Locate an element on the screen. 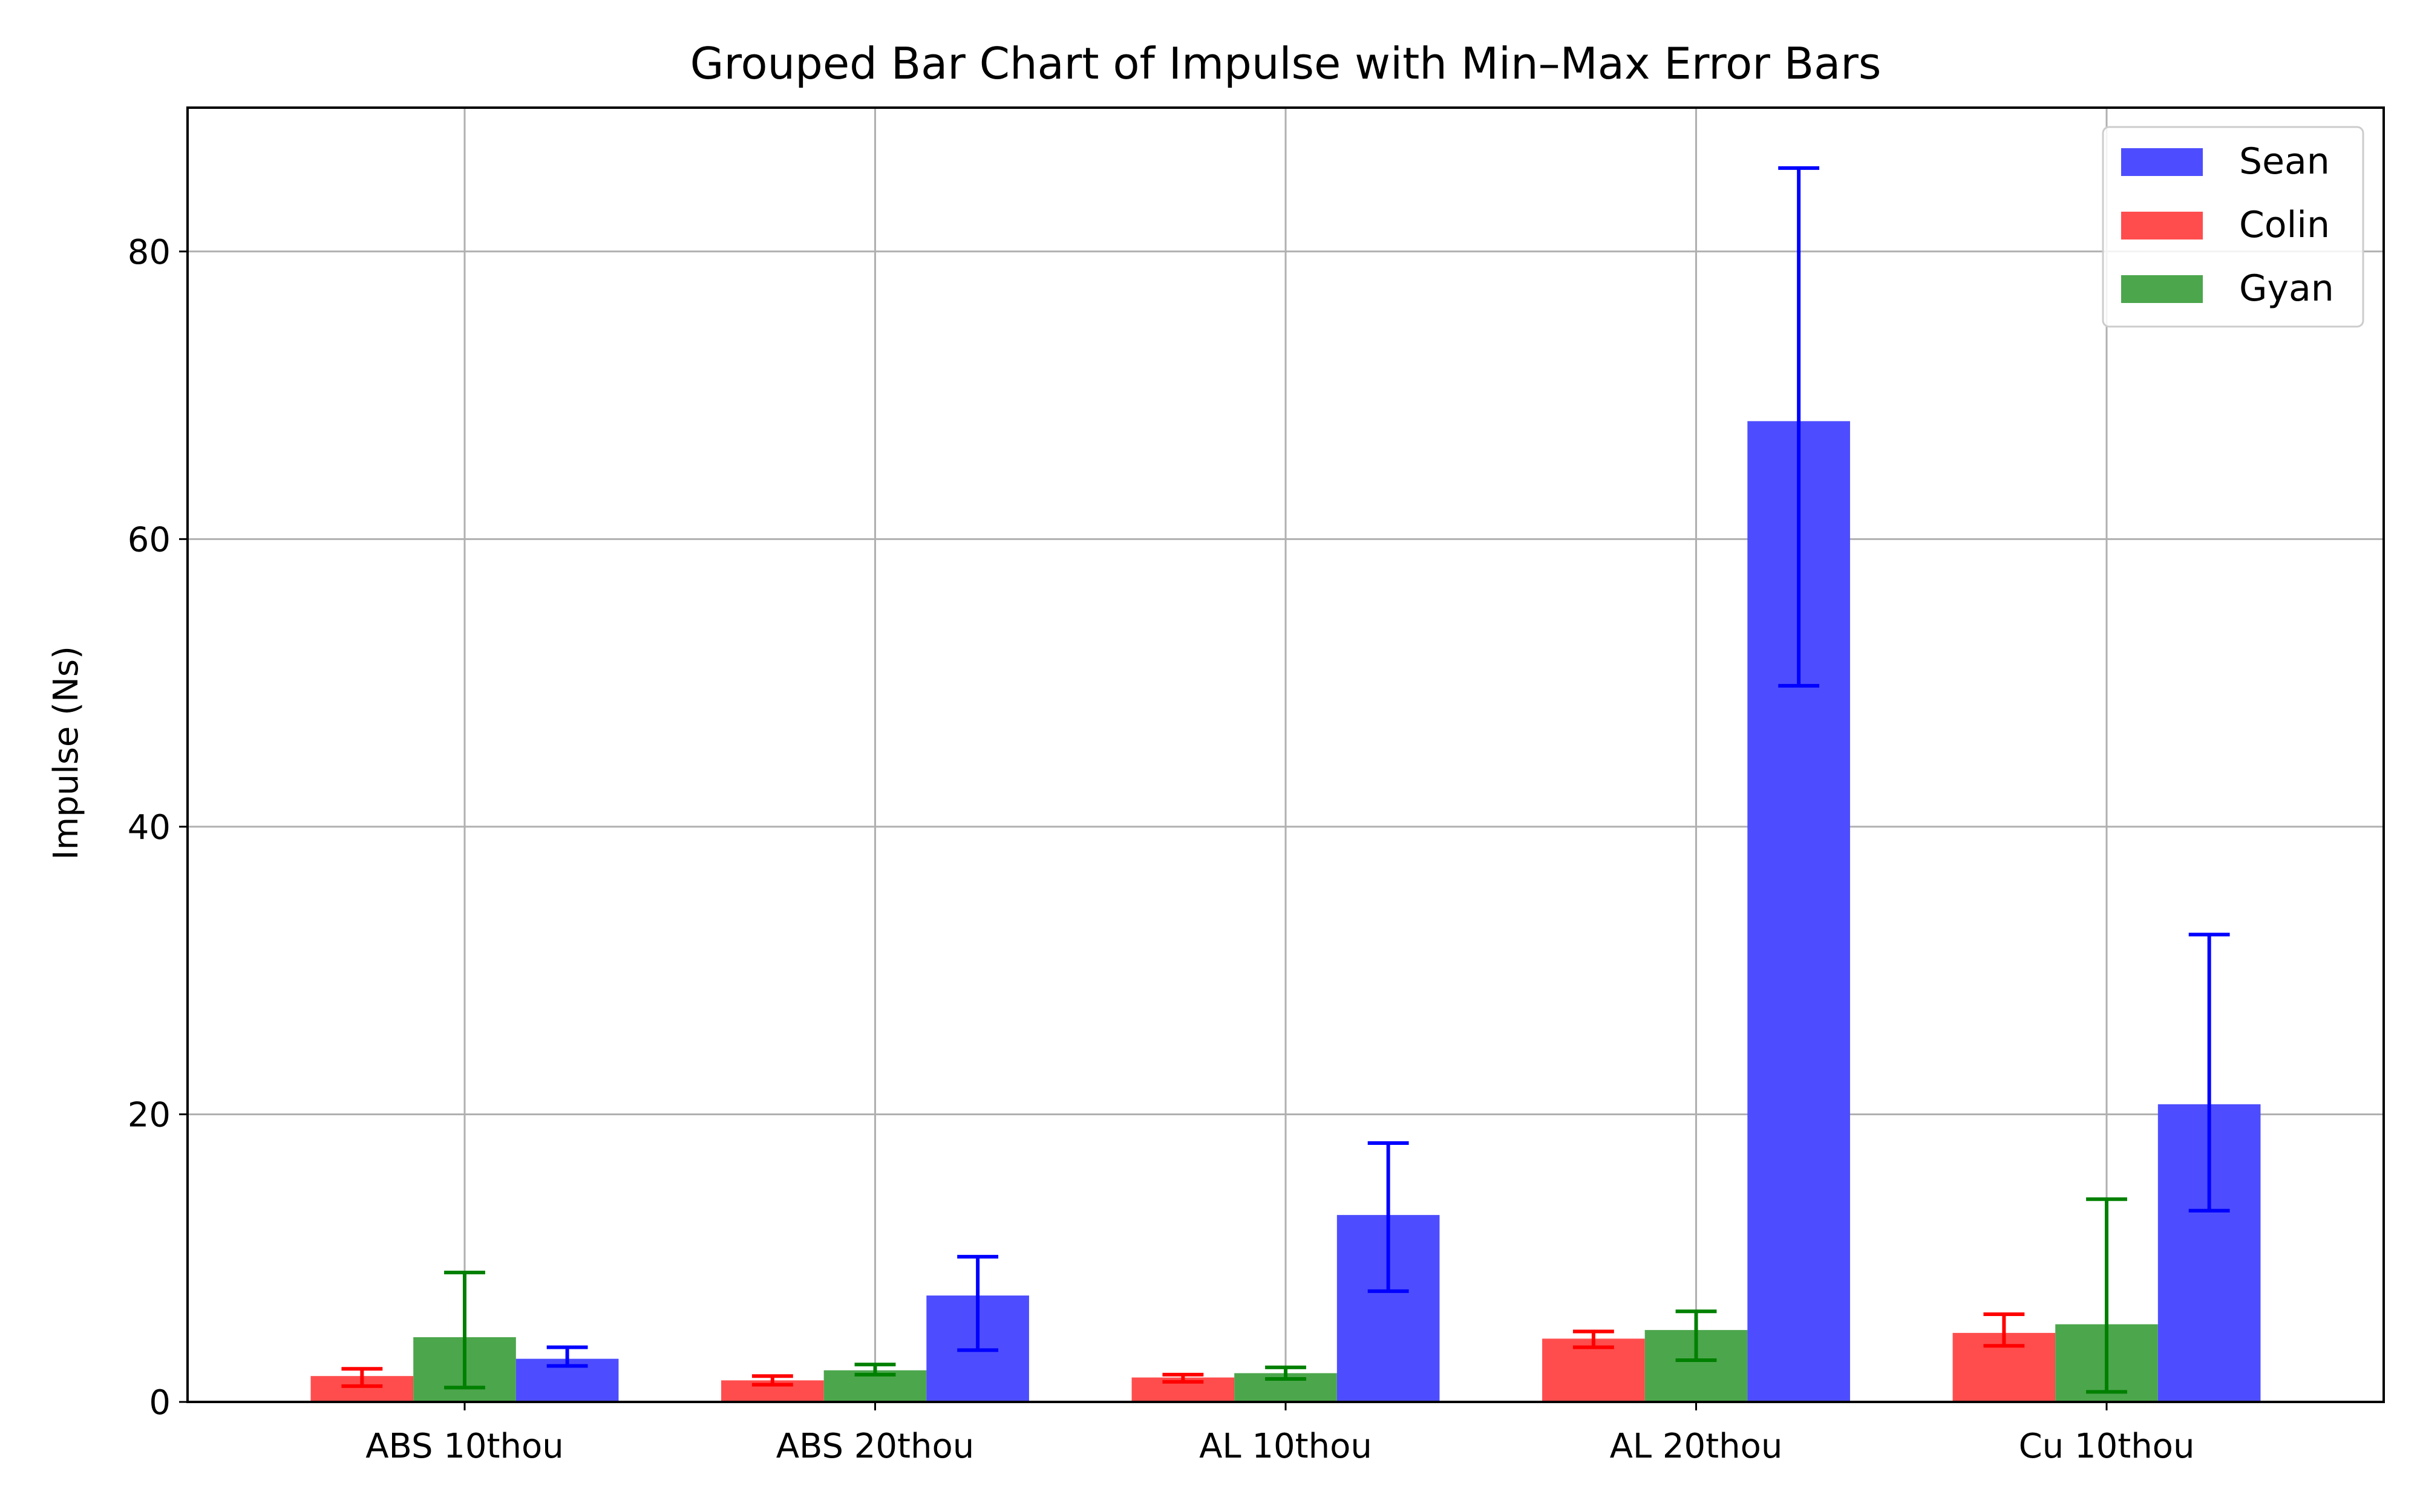 The height and width of the screenshot is (1512, 2420). y-tick-label: 80 is located at coordinates (149, 253).